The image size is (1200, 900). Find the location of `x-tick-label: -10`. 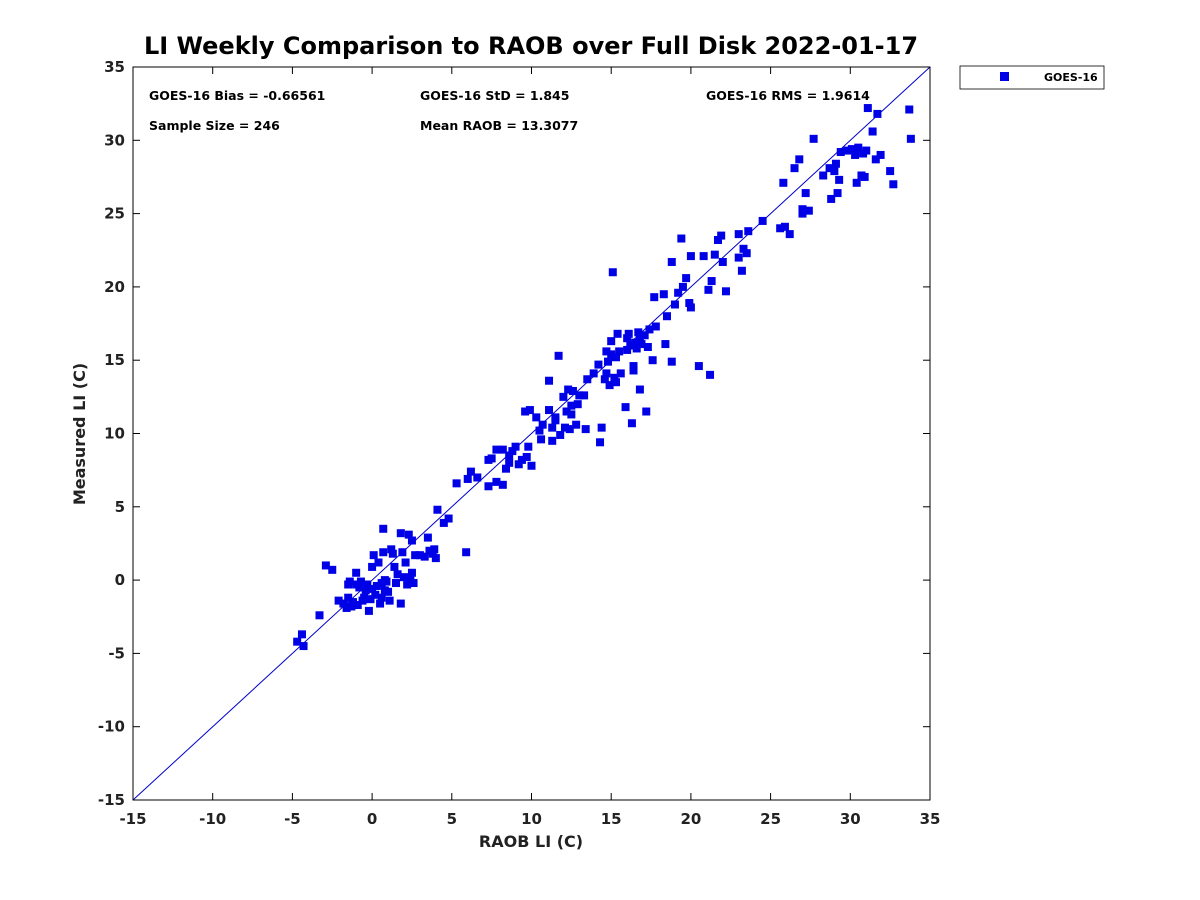

x-tick-label: -10 is located at coordinates (212, 819).